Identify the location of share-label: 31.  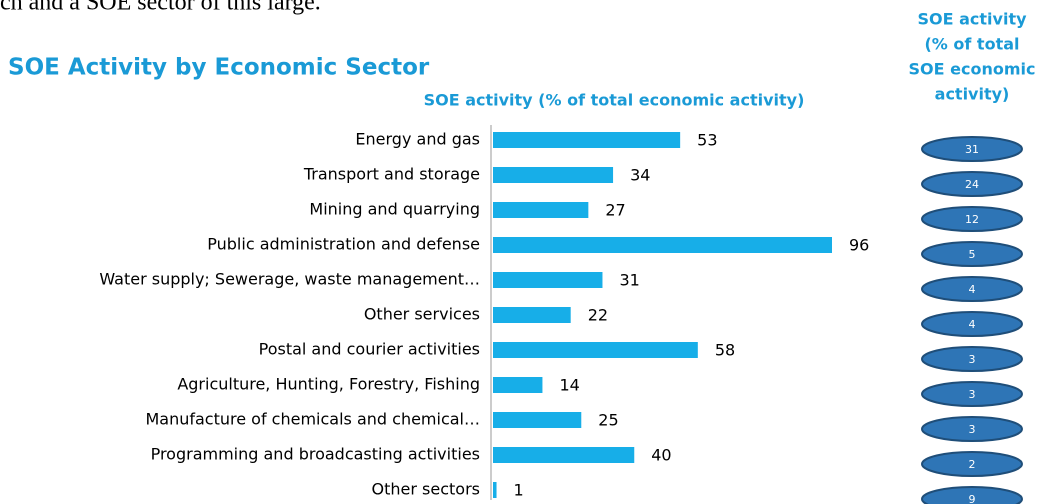
(972, 149).